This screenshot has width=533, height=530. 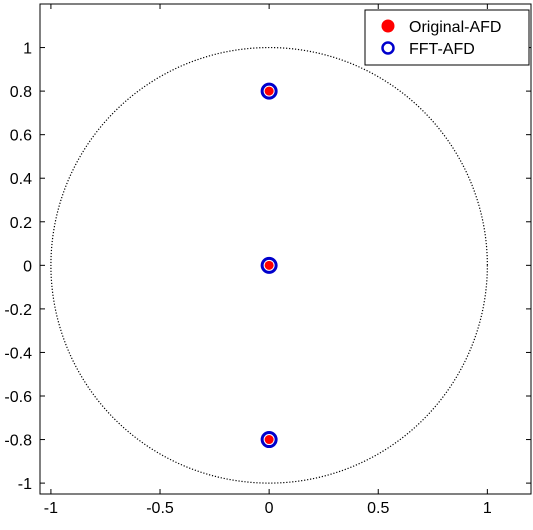 I want to click on y-tick-label: 1, so click(x=27, y=49).